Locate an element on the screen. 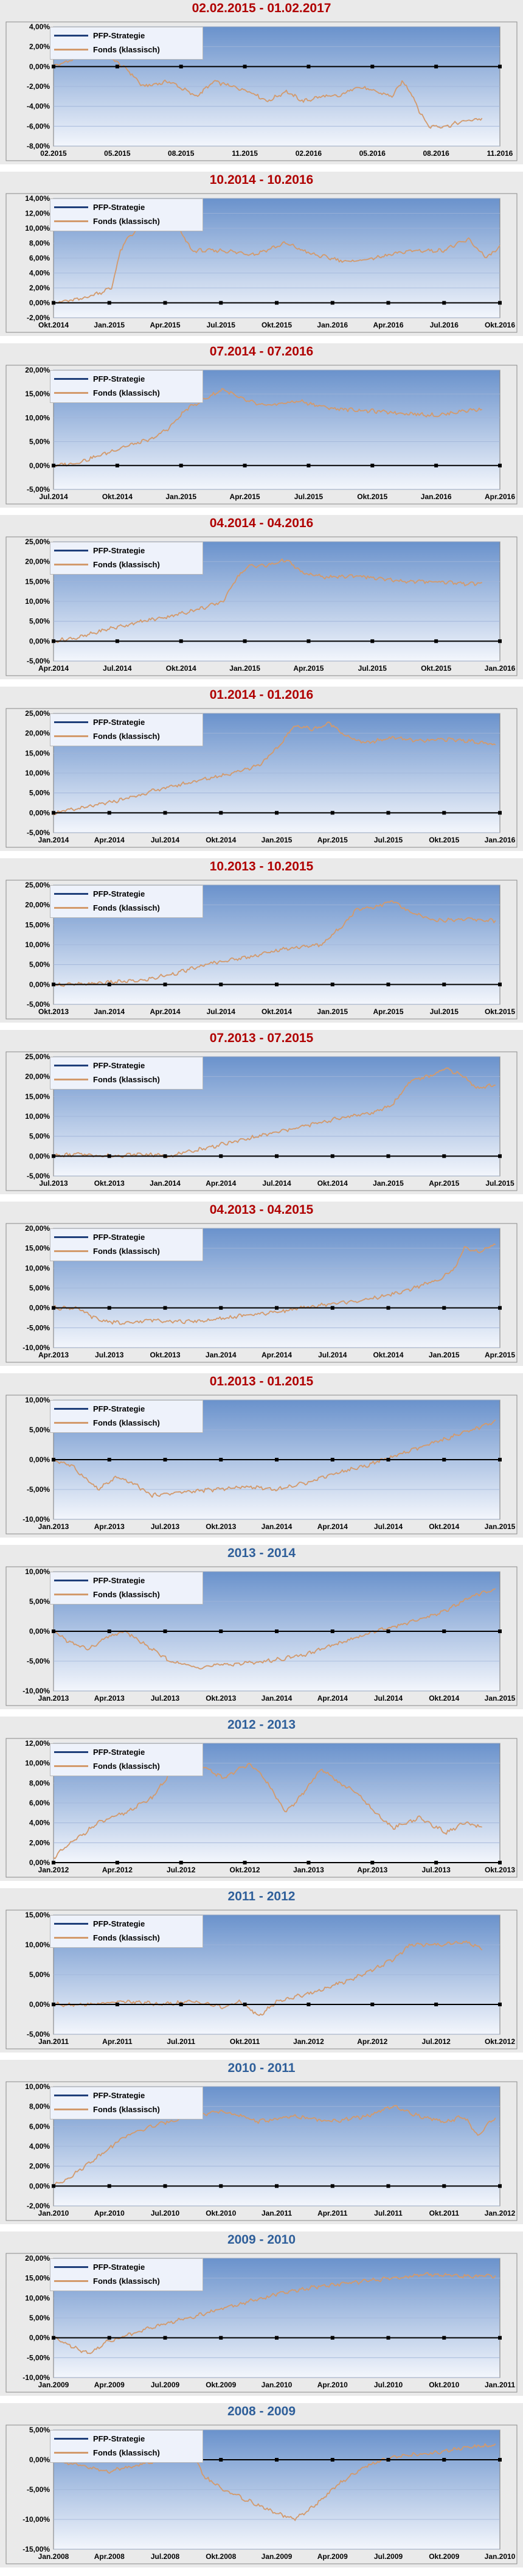 This screenshot has width=523, height=2576. legend: PFP-Strategie Fonds (klassisch) is located at coordinates (127, 1931).